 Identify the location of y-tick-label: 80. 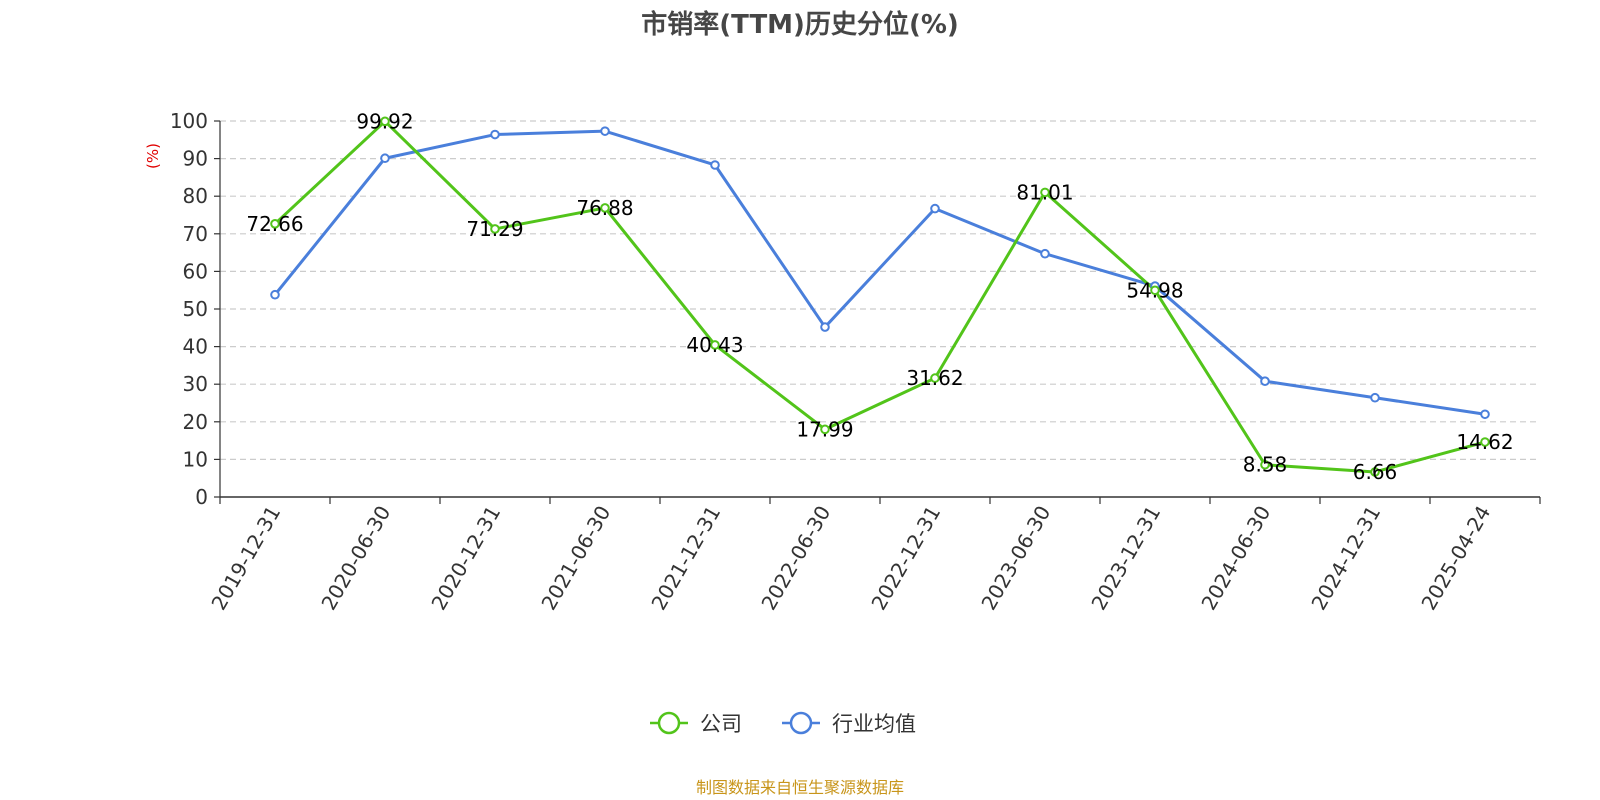
(195, 196).